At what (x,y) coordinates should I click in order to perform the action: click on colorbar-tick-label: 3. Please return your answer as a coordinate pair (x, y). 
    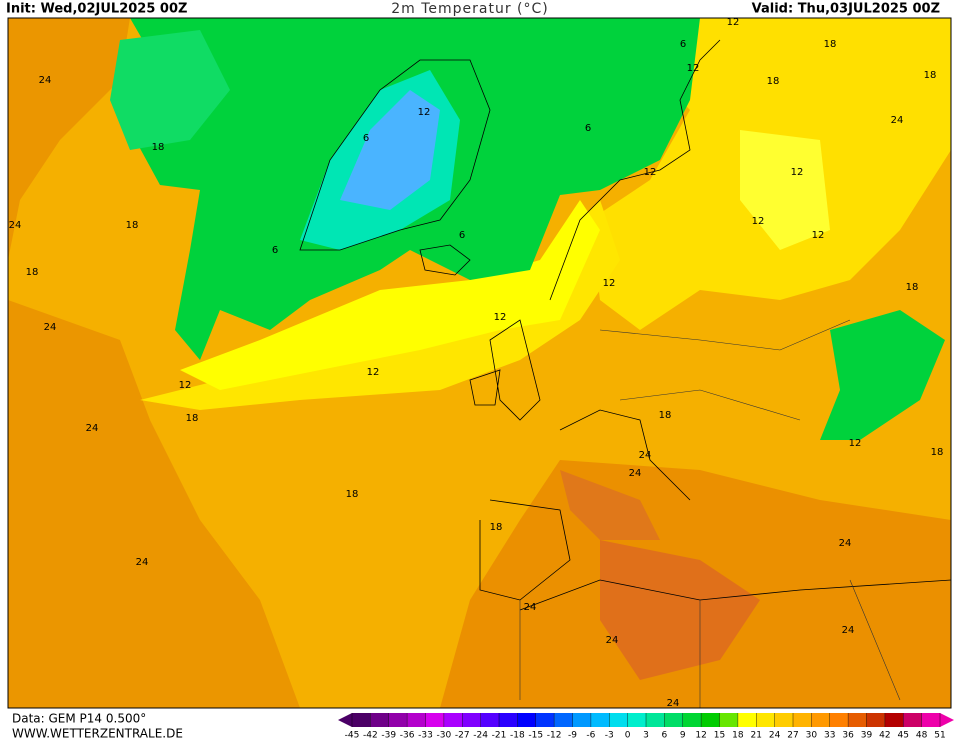
    Looking at the image, I should click on (646, 736).